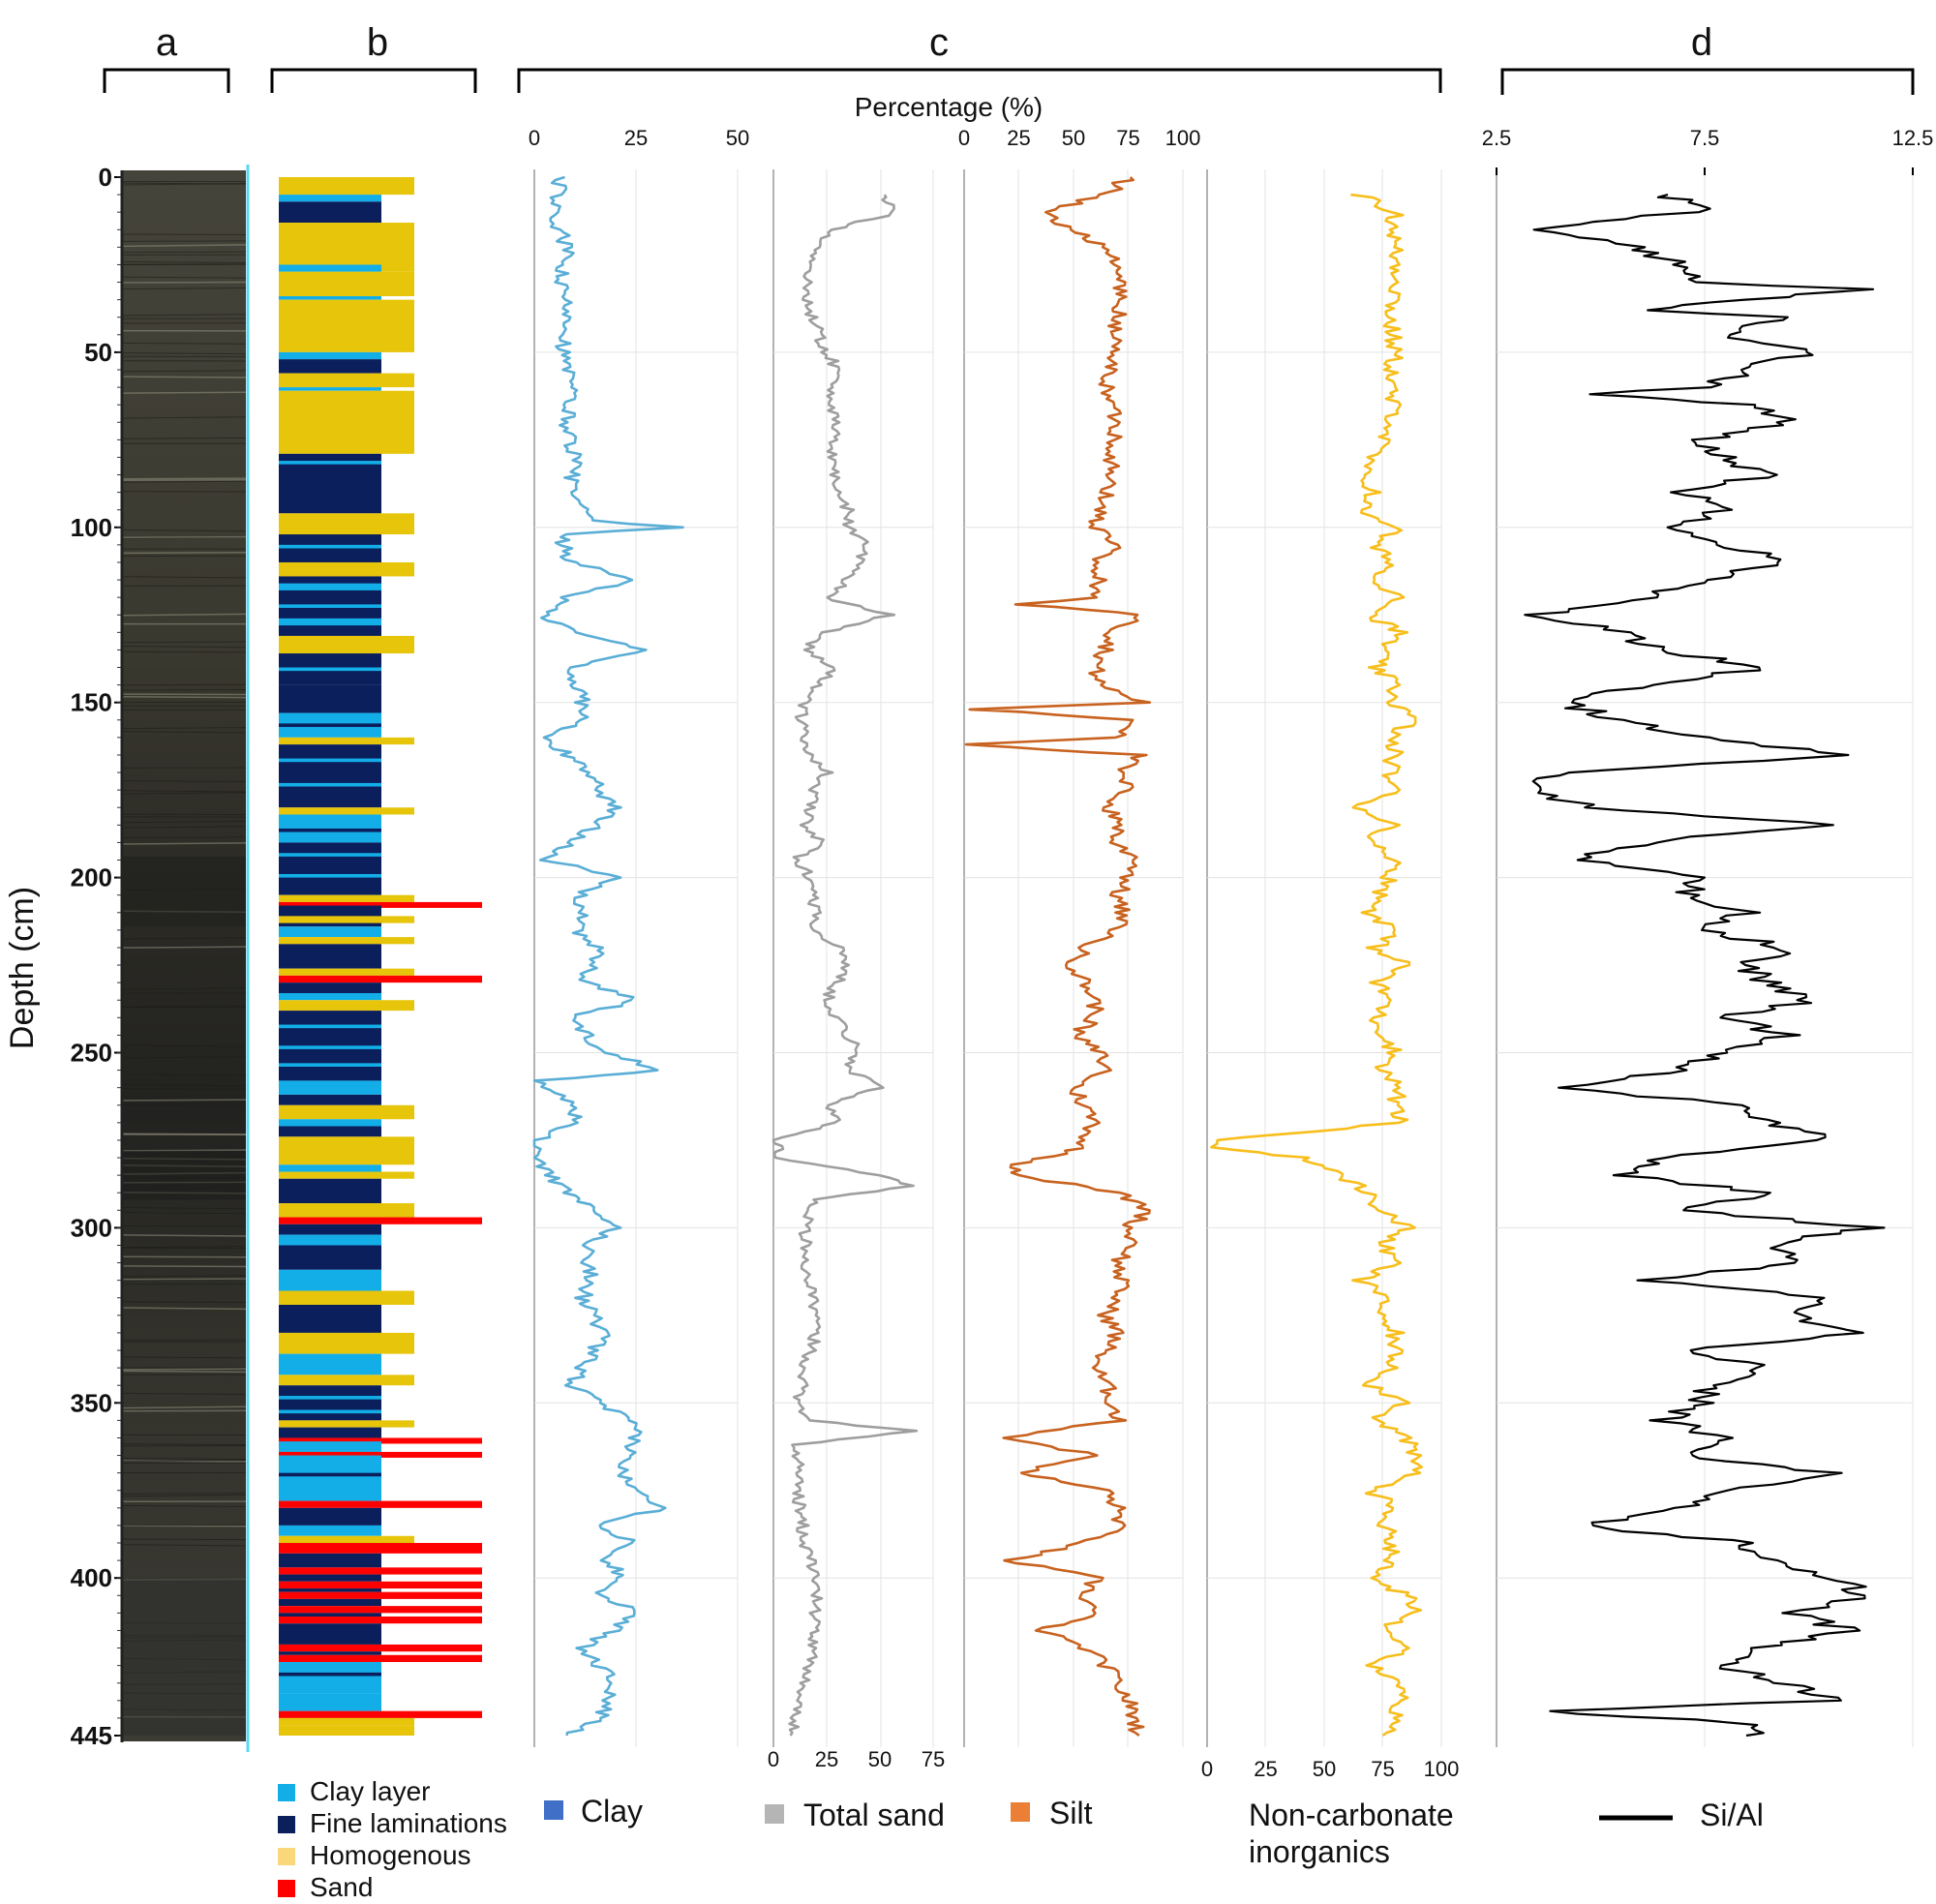  I want to click on lithology-legend-label: Sand, so click(341, 1887).